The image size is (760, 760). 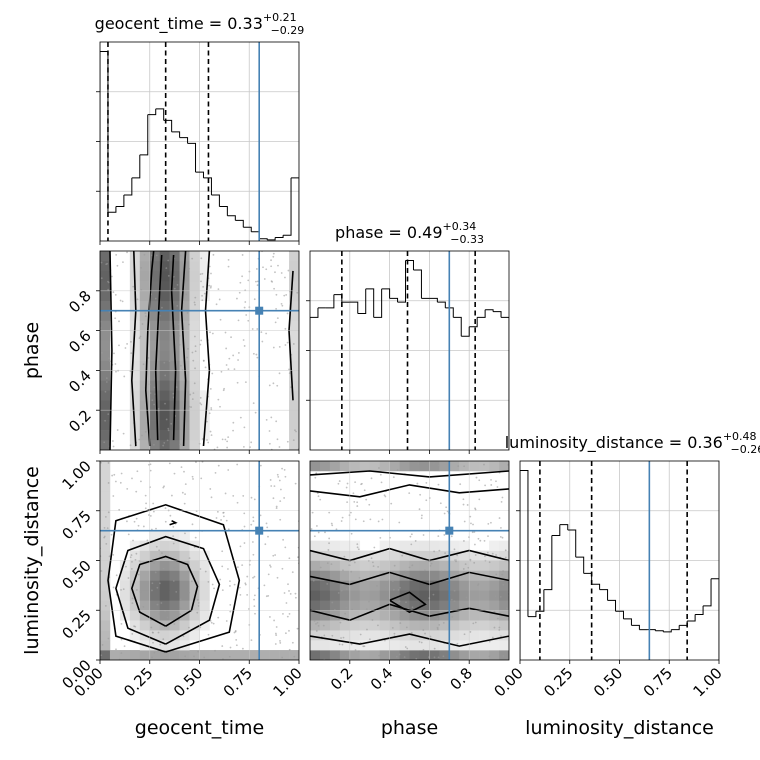 What do you see at coordinates (608, 682) in the screenshot?
I see `x-tick-label: 0.50` at bounding box center [608, 682].